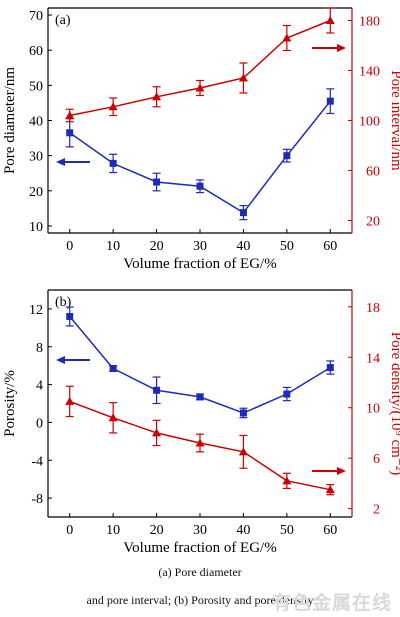 This screenshot has height=617, width=400. What do you see at coordinates (69, 246) in the screenshot?
I see `panel-a-x-tick-label: 0` at bounding box center [69, 246].